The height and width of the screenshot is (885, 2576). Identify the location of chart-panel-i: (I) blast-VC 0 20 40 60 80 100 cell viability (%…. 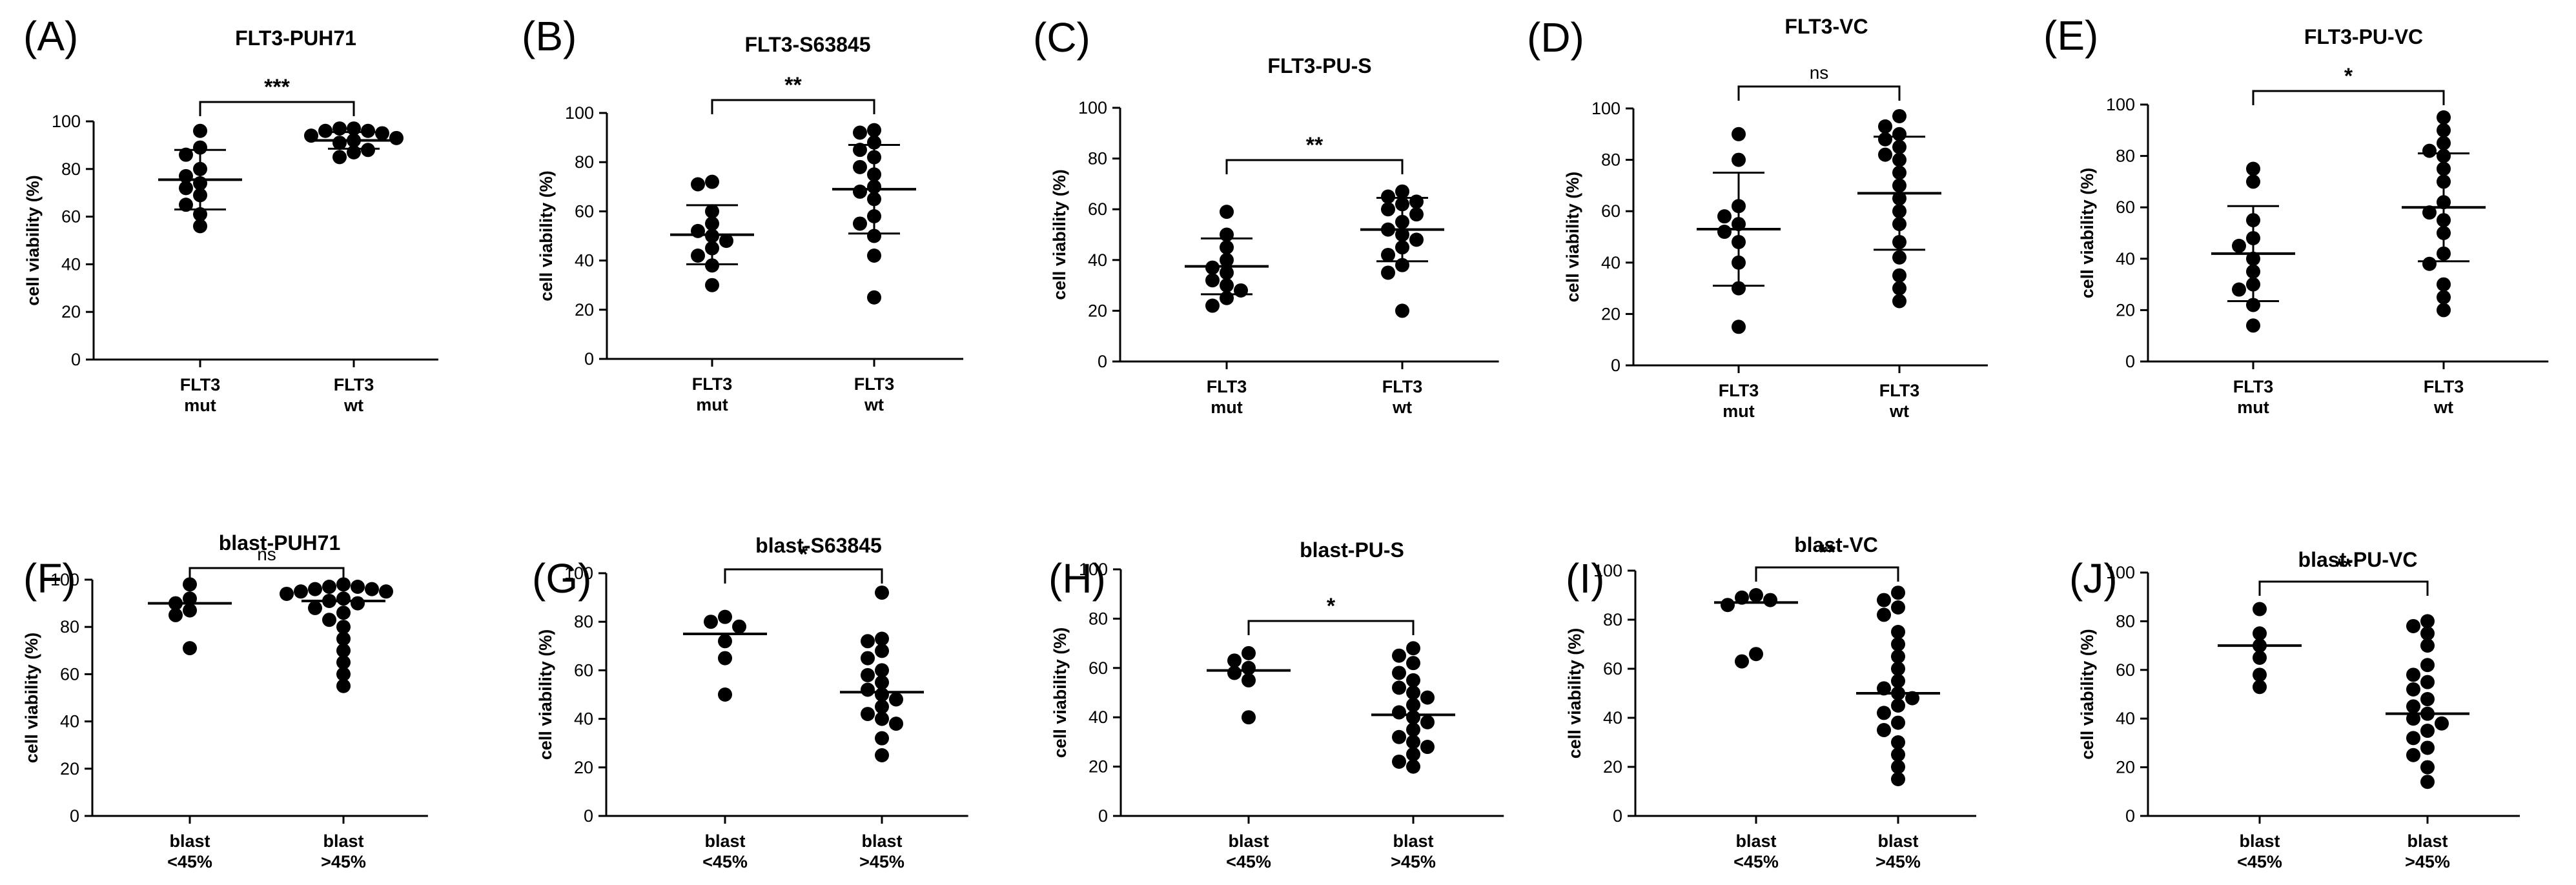
(1770, 702).